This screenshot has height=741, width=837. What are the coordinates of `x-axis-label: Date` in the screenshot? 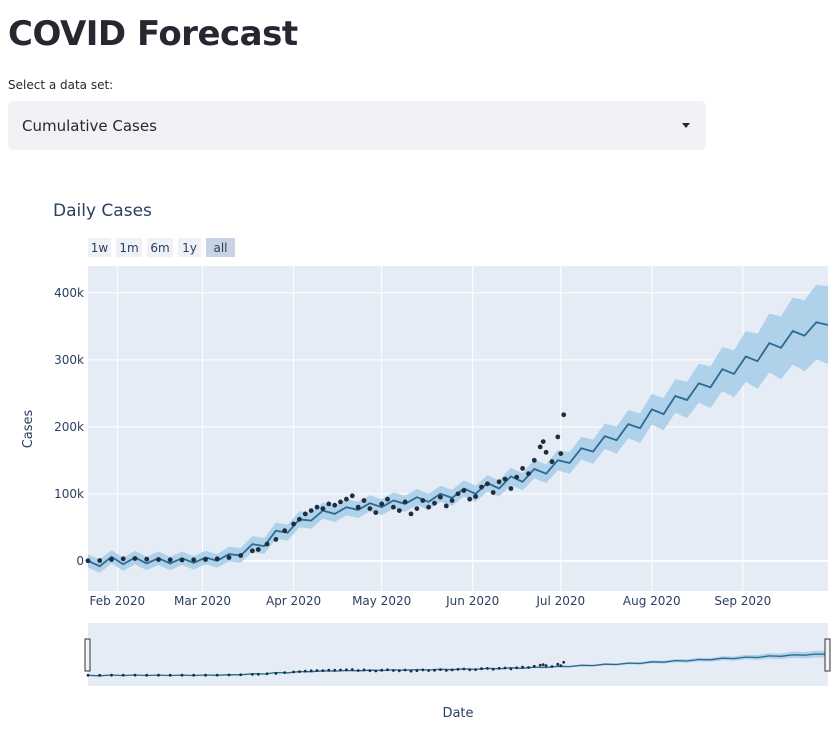 It's located at (457, 713).